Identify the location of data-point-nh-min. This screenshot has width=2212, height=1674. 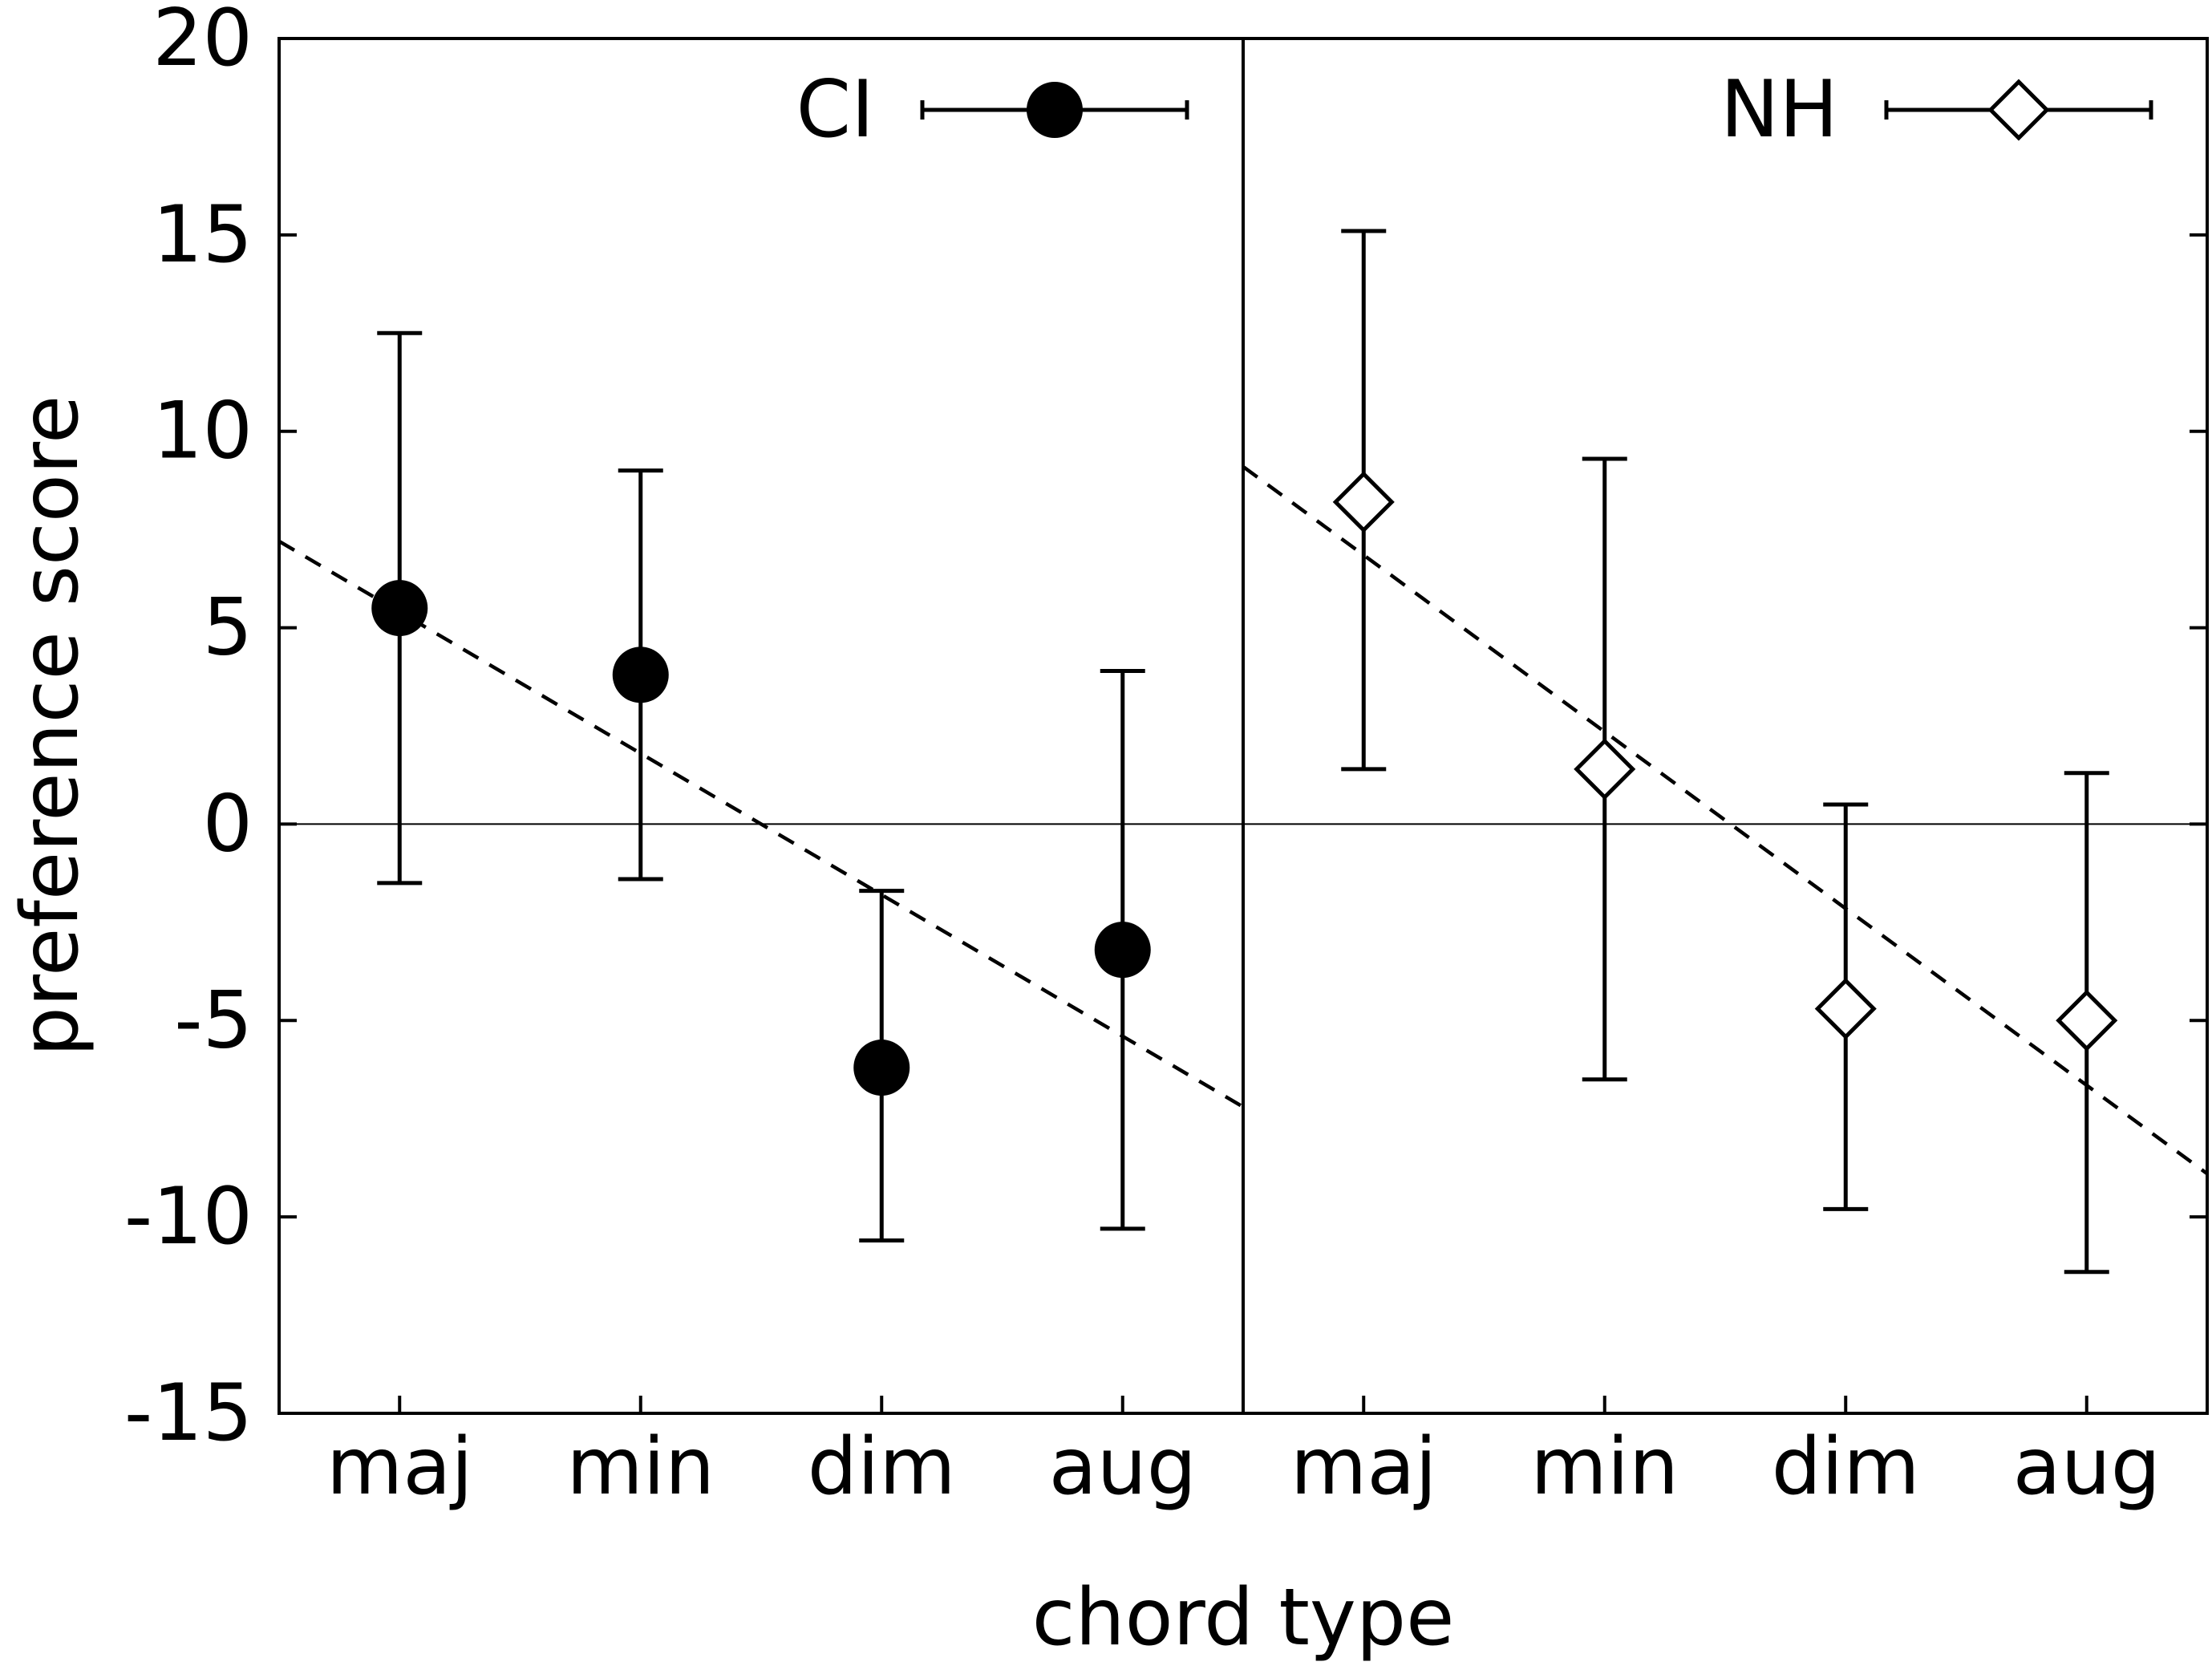
(1605, 769).